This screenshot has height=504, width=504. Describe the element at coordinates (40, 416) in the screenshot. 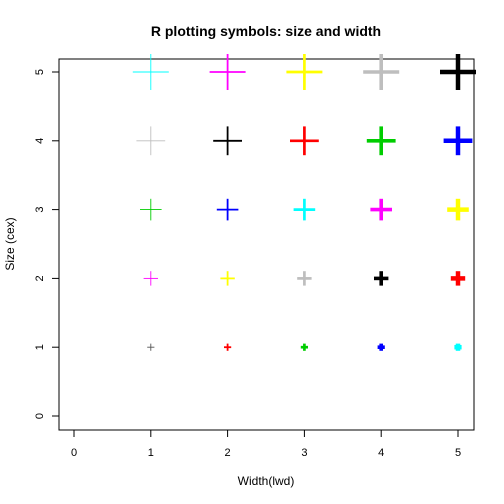

I see `y-tick-label: 0` at that location.